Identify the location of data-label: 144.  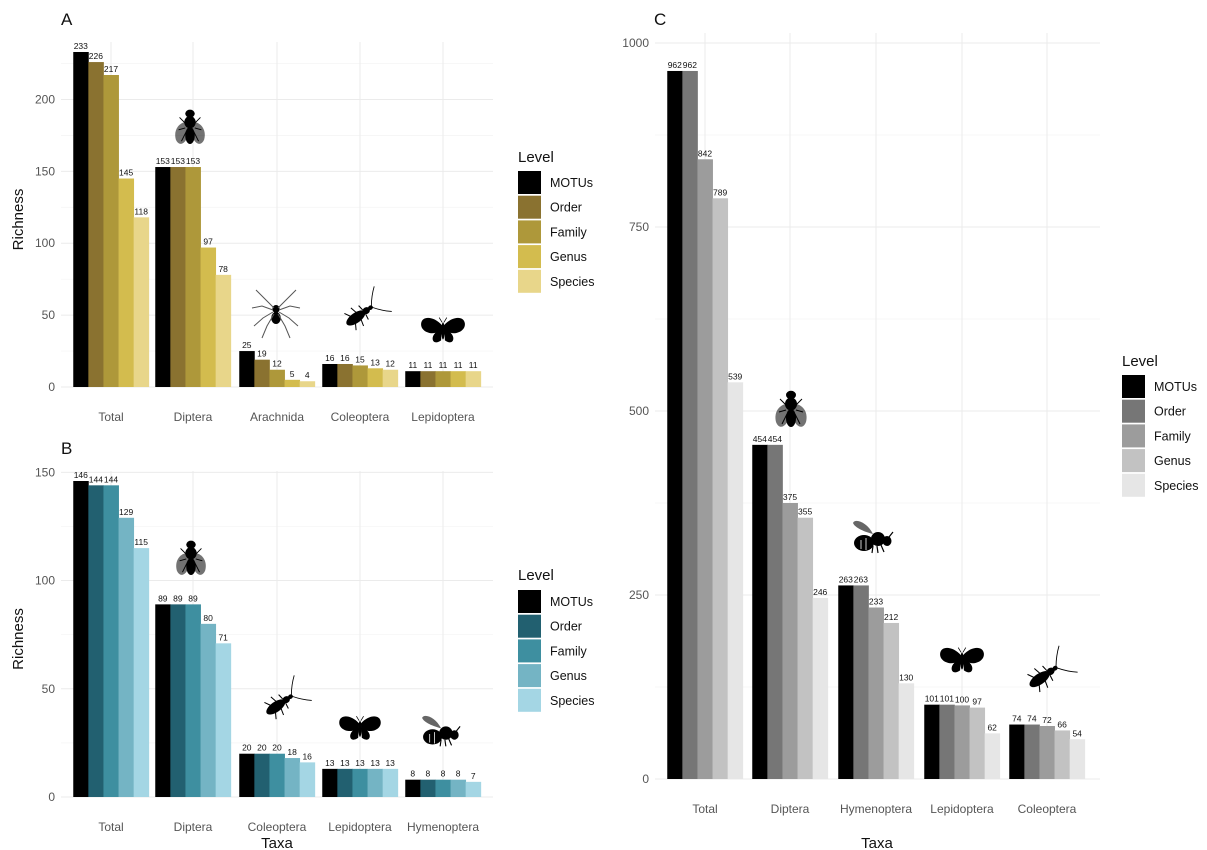
(111, 479).